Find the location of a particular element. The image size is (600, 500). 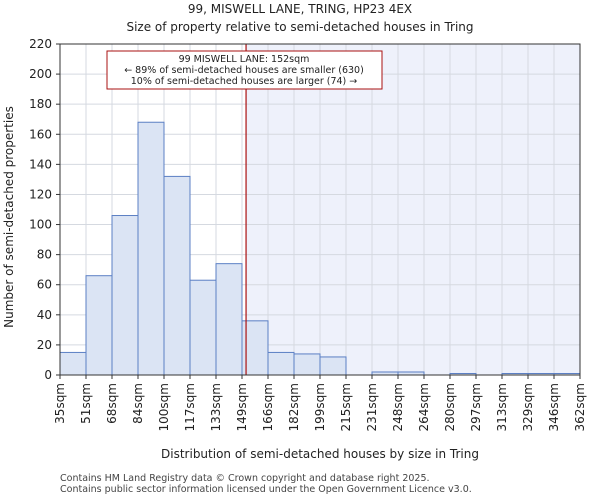

y-tick-label: 60 is located at coordinates (44, 285).